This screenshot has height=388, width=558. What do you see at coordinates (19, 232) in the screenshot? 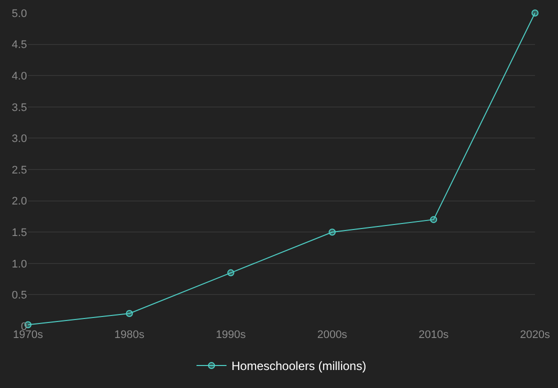
I see `y-tick-label: 1.5` at bounding box center [19, 232].